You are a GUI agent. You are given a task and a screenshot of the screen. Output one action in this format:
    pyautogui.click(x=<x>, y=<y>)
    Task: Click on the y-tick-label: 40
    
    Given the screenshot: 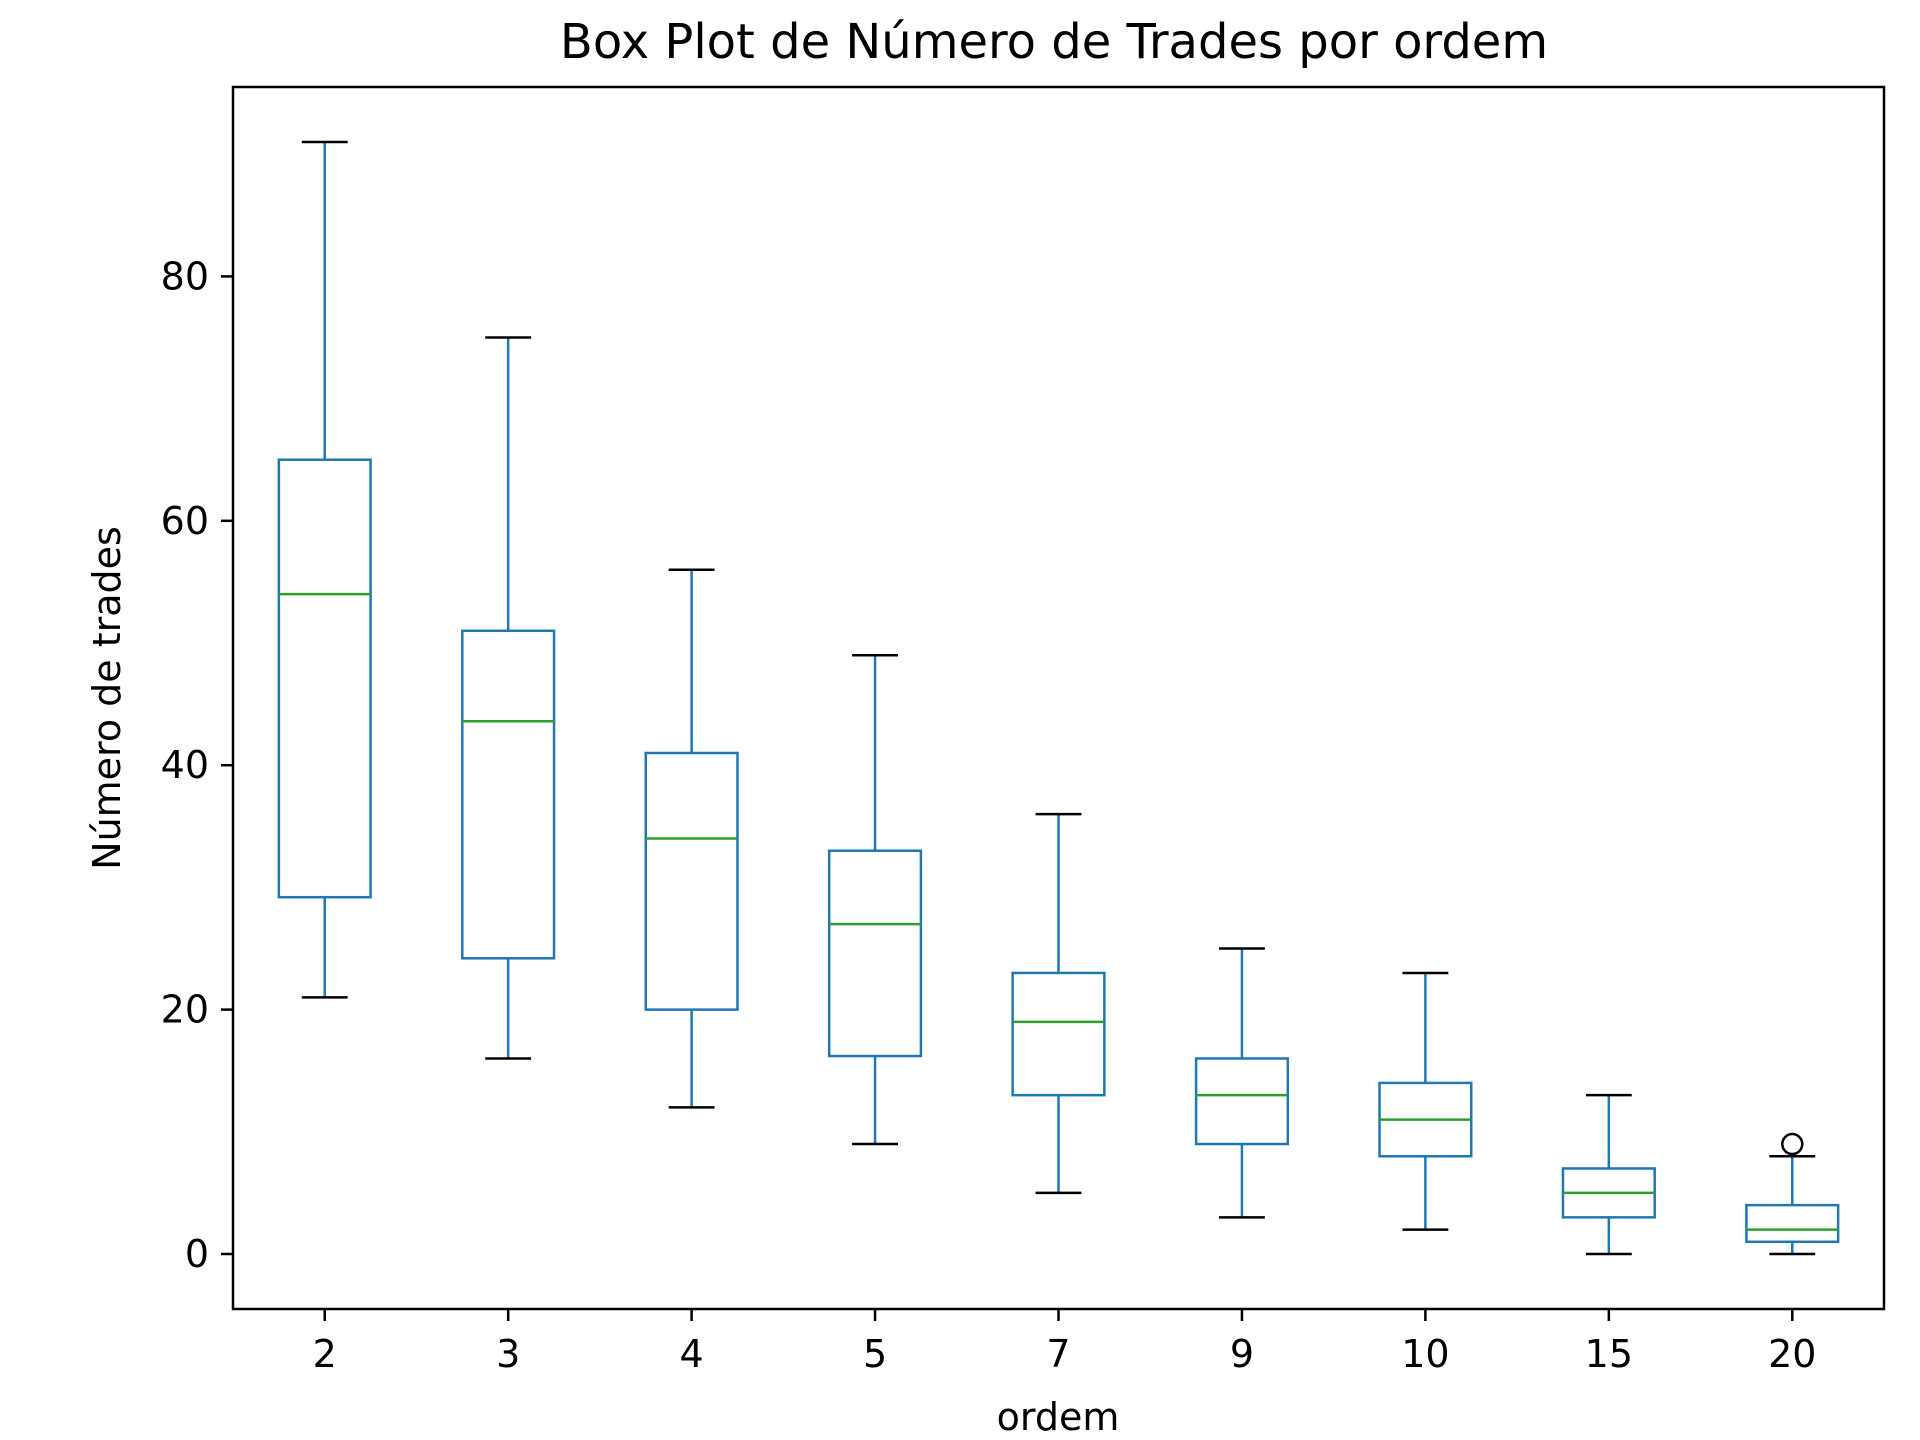 What is the action you would take?
    pyautogui.click(x=185, y=765)
    